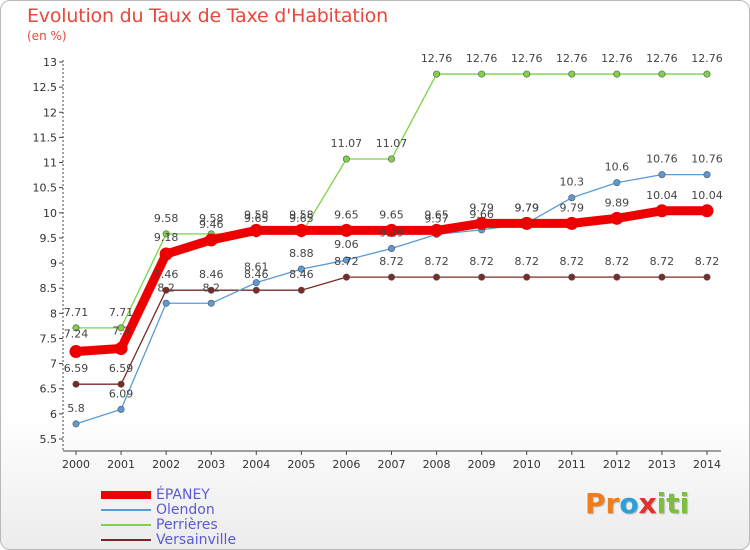 The width and height of the screenshot is (750, 550). I want to click on y-tick-label: 12.5, so click(45, 87).